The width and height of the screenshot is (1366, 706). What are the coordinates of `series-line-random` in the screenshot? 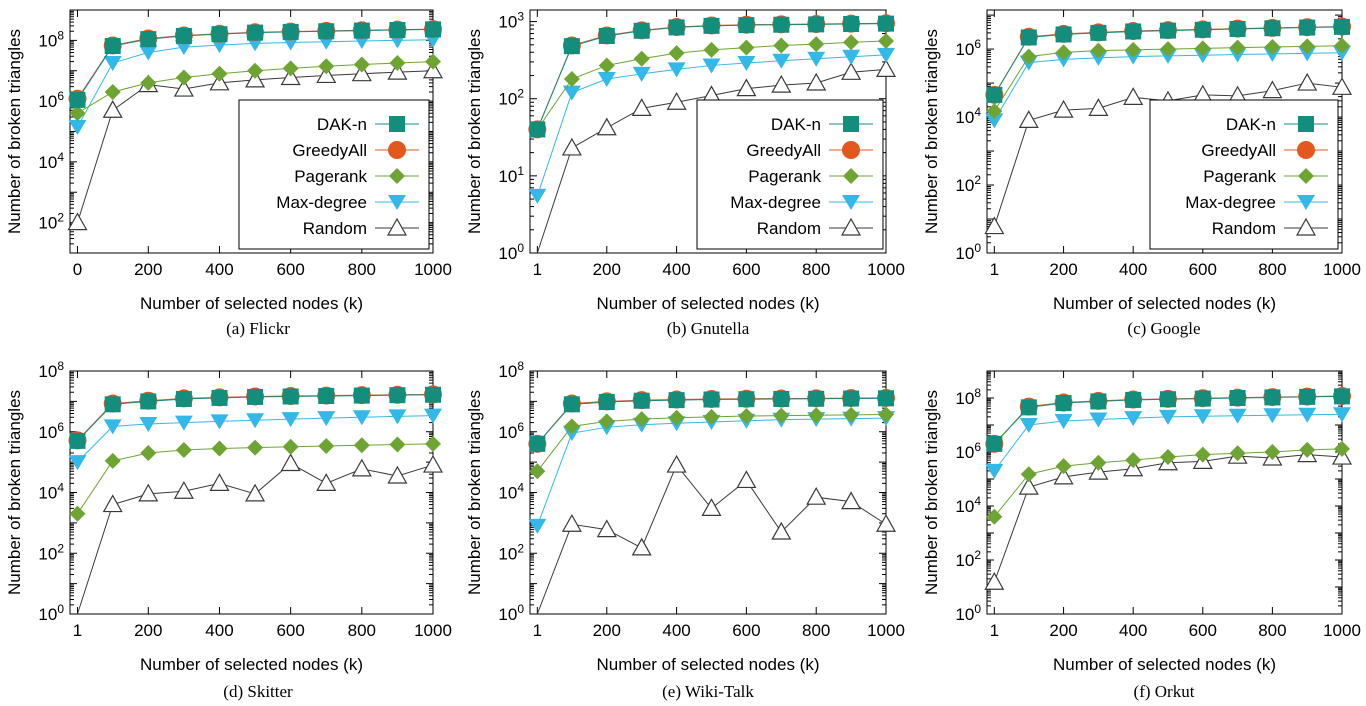 It's located at (1168, 518).